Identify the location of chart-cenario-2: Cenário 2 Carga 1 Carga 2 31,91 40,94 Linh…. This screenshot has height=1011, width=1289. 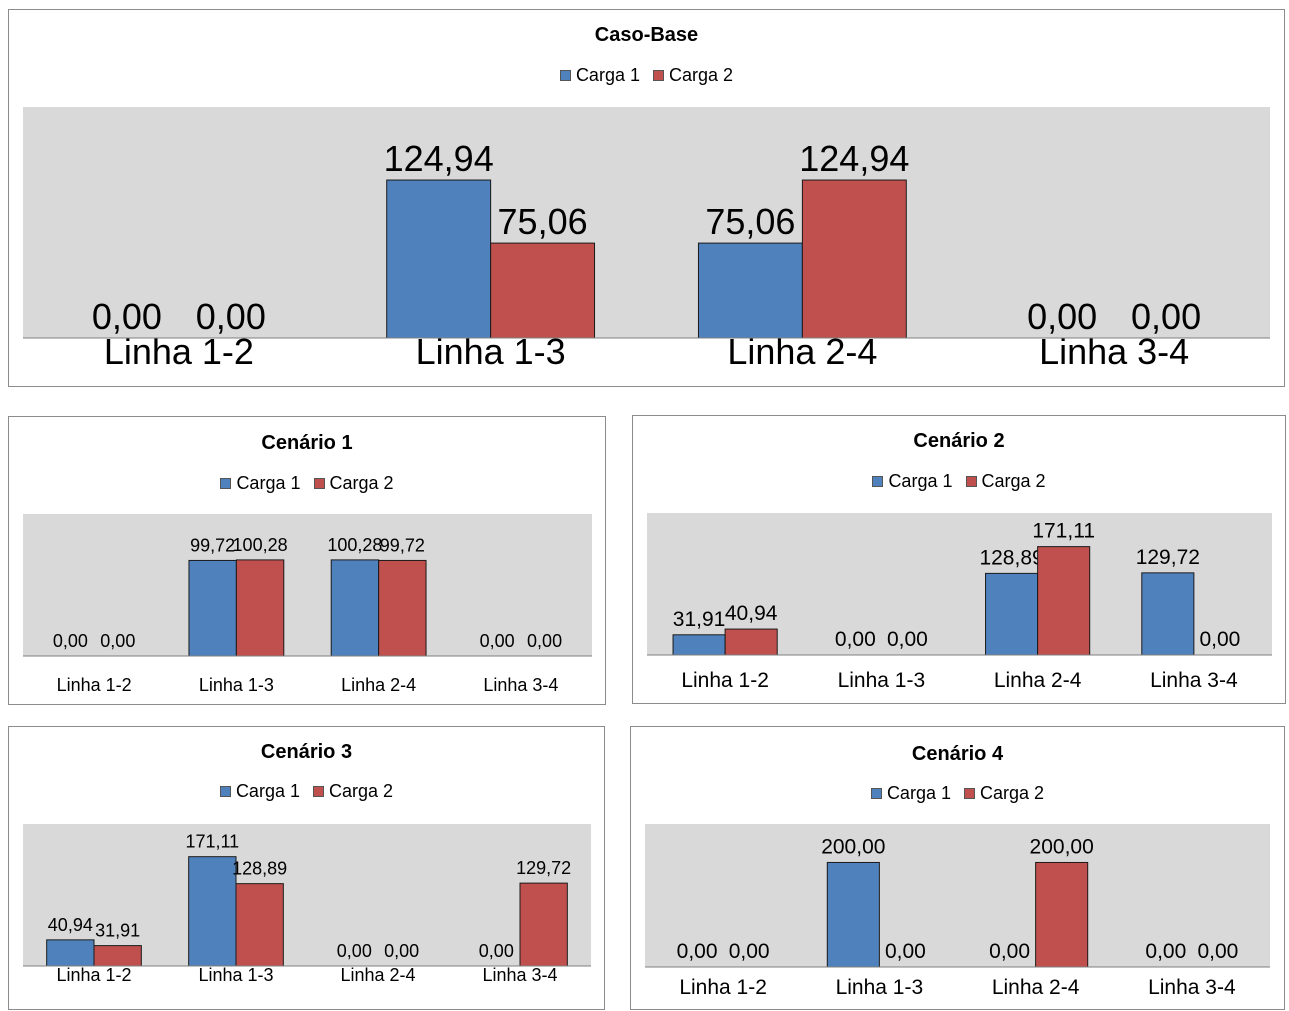
(959, 559).